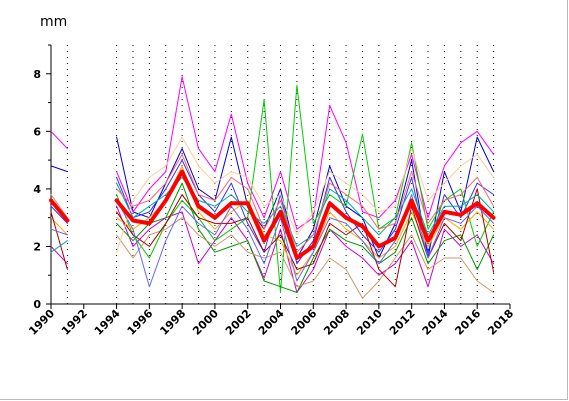  Describe the element at coordinates (74, 322) in the screenshot. I see `x-tick-label: 1992` at that location.